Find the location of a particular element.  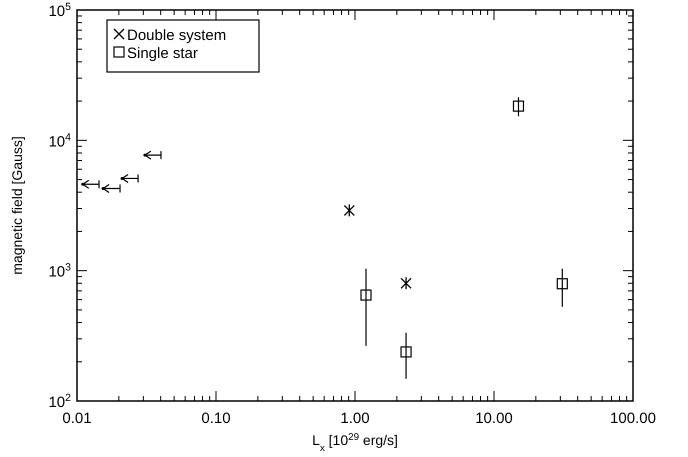

y-tick-label: 10$^{4}$ is located at coordinates (60, 140).